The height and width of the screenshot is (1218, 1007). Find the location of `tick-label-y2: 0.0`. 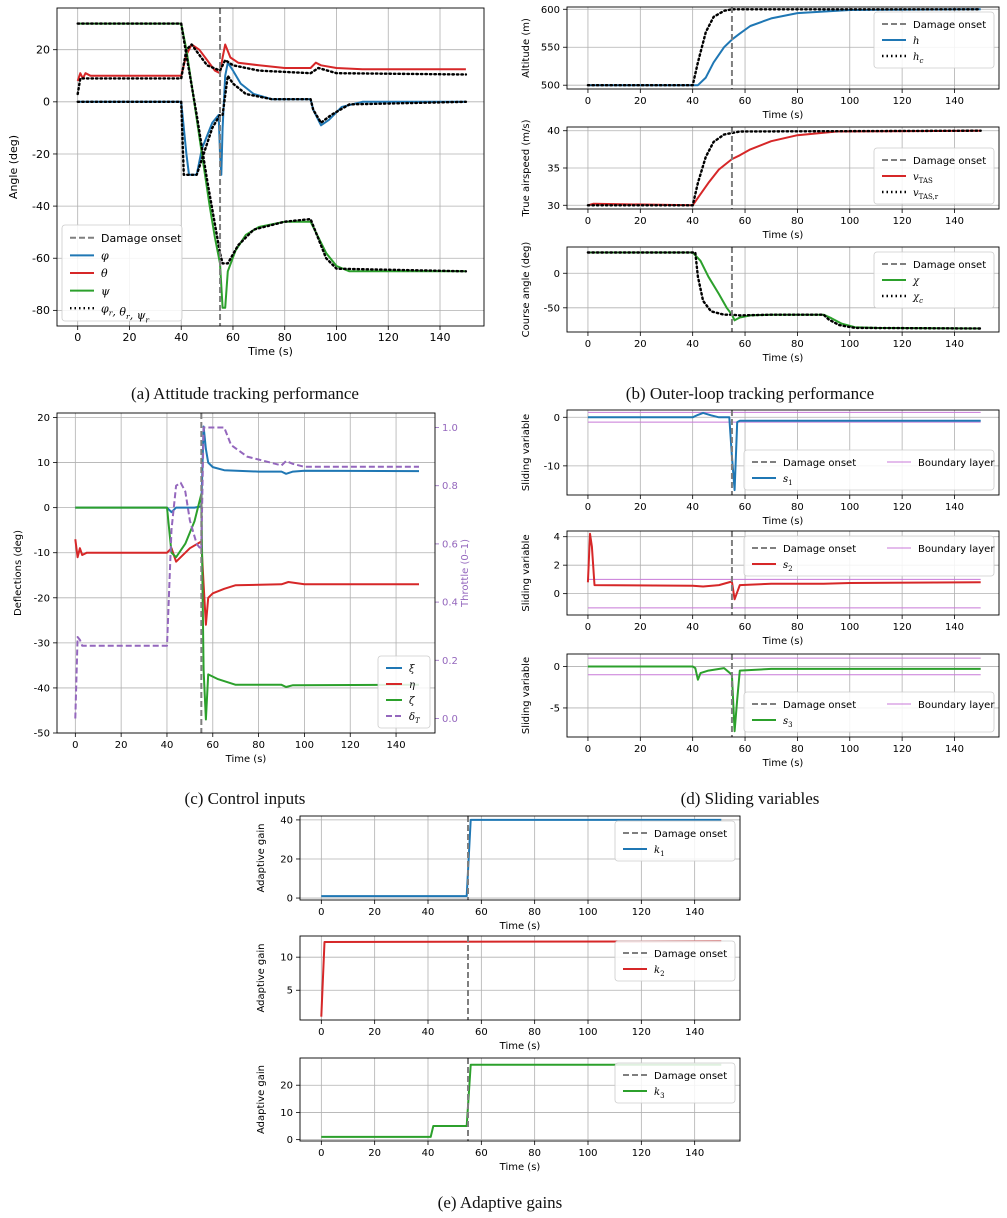

tick-label-y2: 0.0 is located at coordinates (450, 719).